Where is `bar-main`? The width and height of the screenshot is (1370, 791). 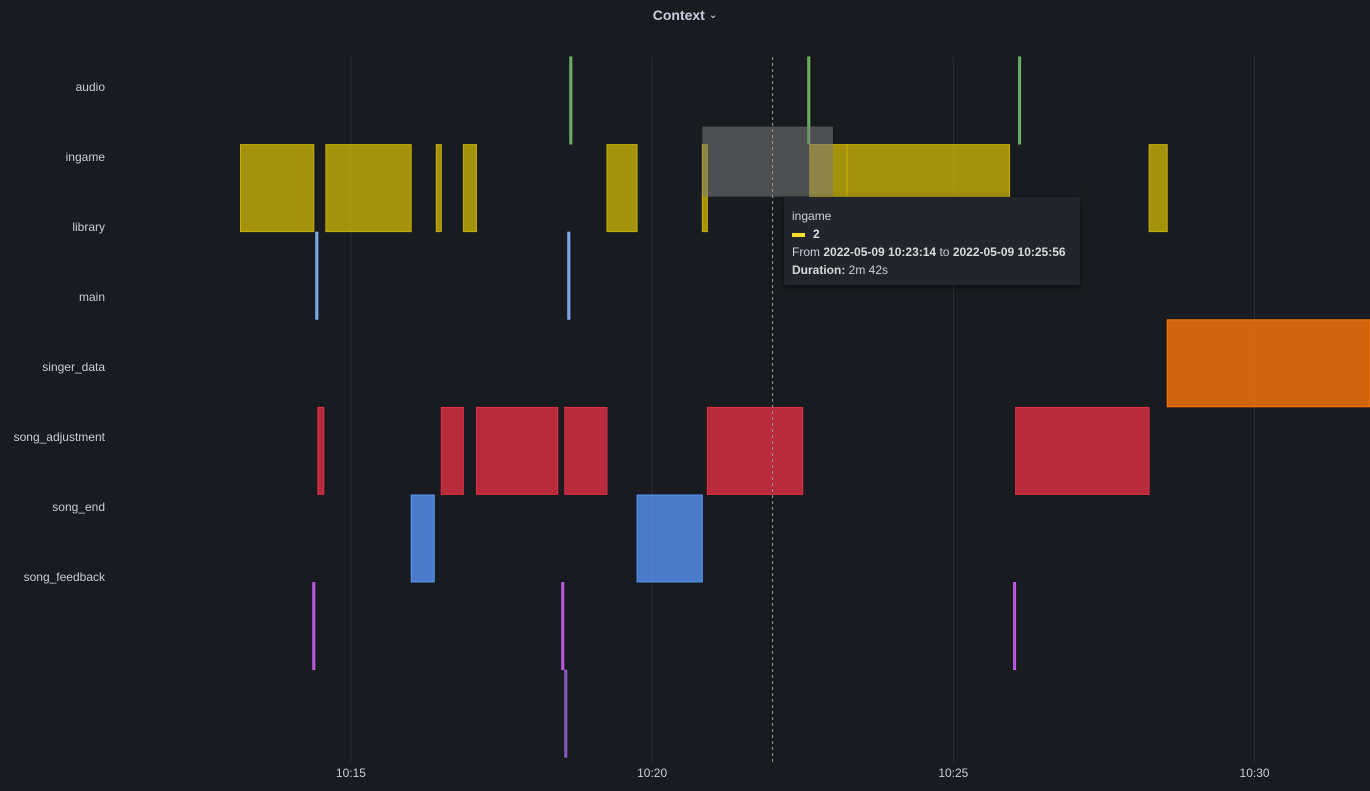 bar-main is located at coordinates (1268, 363).